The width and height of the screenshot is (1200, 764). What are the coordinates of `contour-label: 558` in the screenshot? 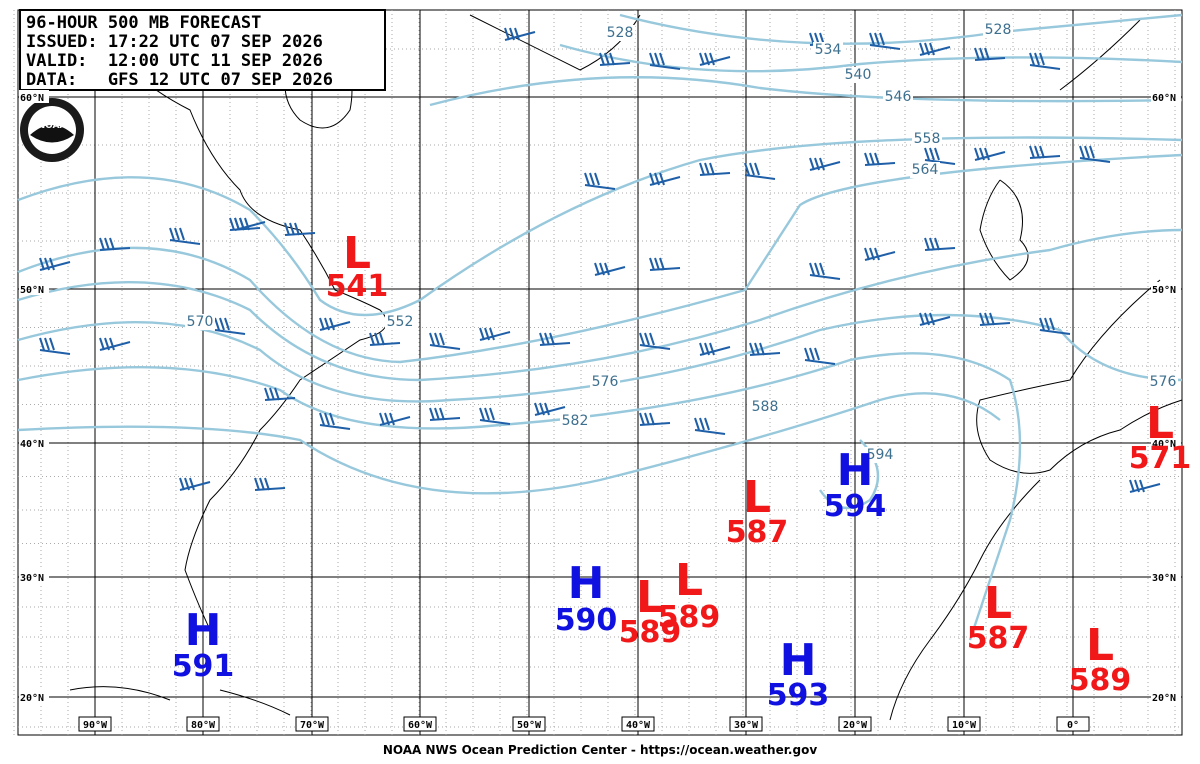 It's located at (927, 139).